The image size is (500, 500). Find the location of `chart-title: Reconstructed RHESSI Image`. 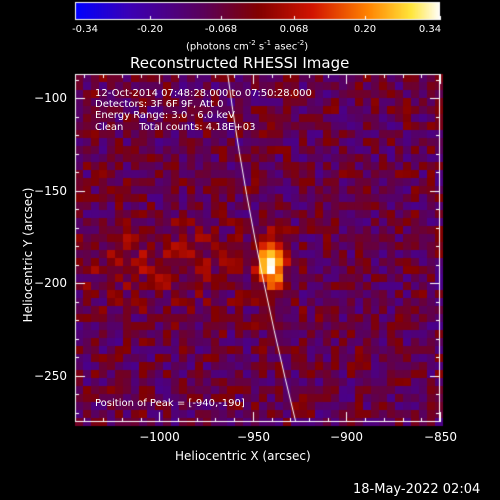

chart-title: Reconstructed RHESSI Image is located at coordinates (240, 63).